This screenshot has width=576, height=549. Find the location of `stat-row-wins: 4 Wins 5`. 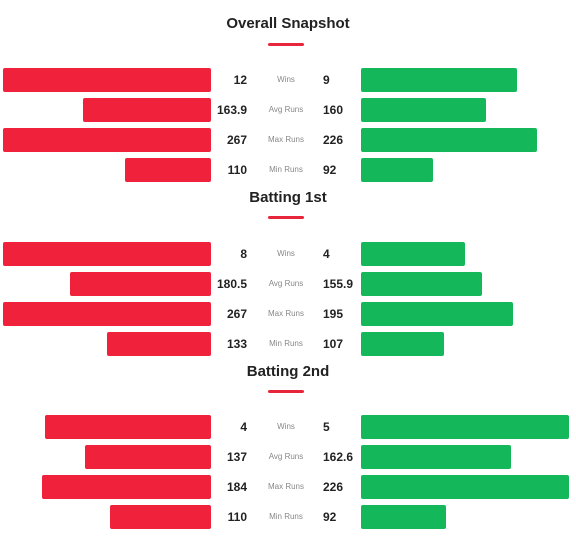

stat-row-wins: 4 Wins 5 is located at coordinates (288, 427).